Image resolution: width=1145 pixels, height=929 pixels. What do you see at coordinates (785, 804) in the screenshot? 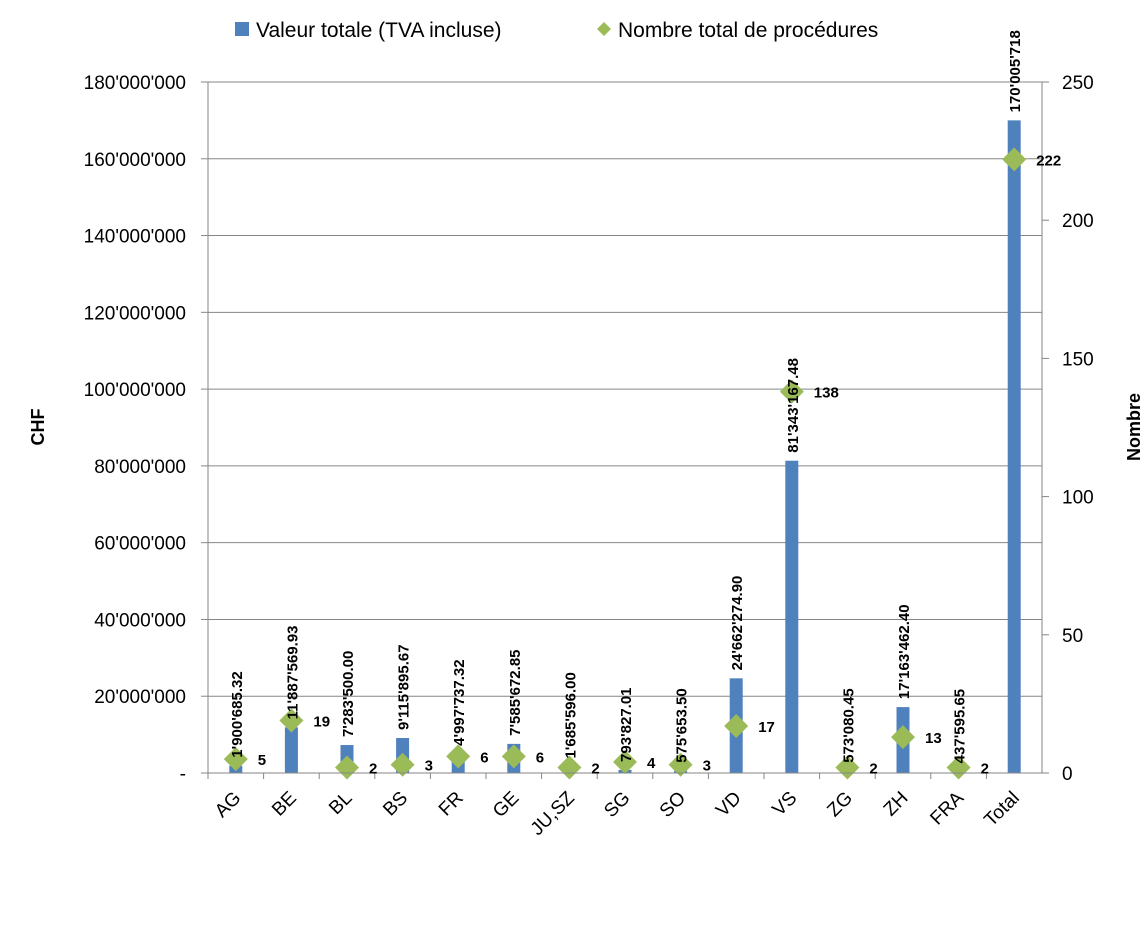
I see `category-label: VS` at bounding box center [785, 804].